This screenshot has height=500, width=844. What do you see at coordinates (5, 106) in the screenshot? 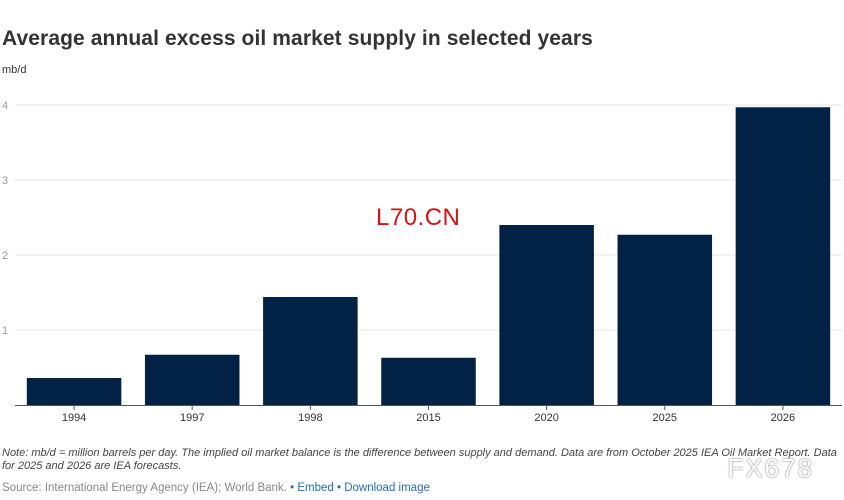
I see `y-tick-label: 4` at bounding box center [5, 106].